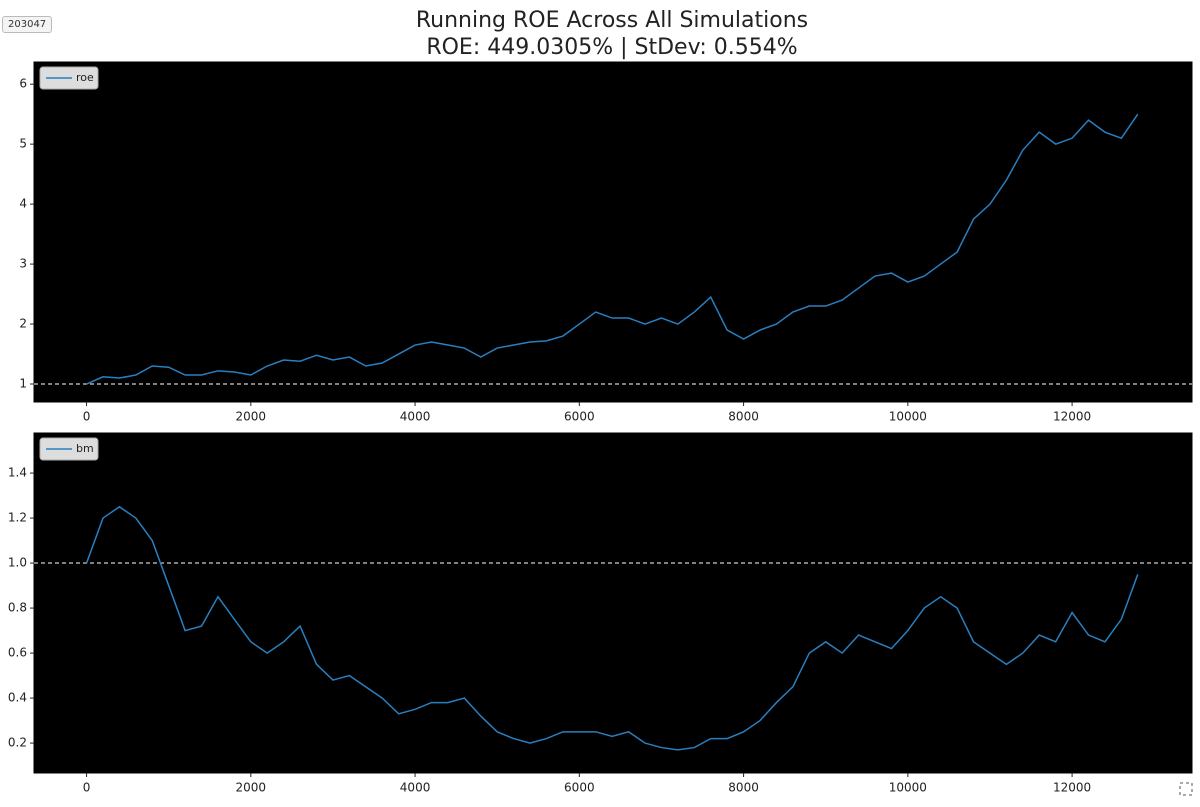 Image resolution: width=1200 pixels, height=807 pixels. Describe the element at coordinates (1186, 789) in the screenshot. I see `screenshot-icon` at that location.